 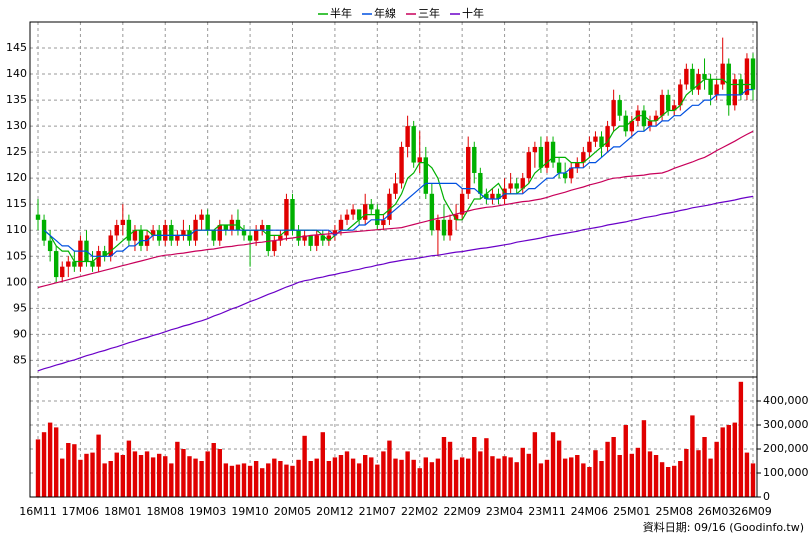 What do you see at coordinates (717, 511) in the screenshot?
I see `x-tick-label: 26M03` at bounding box center [717, 511].